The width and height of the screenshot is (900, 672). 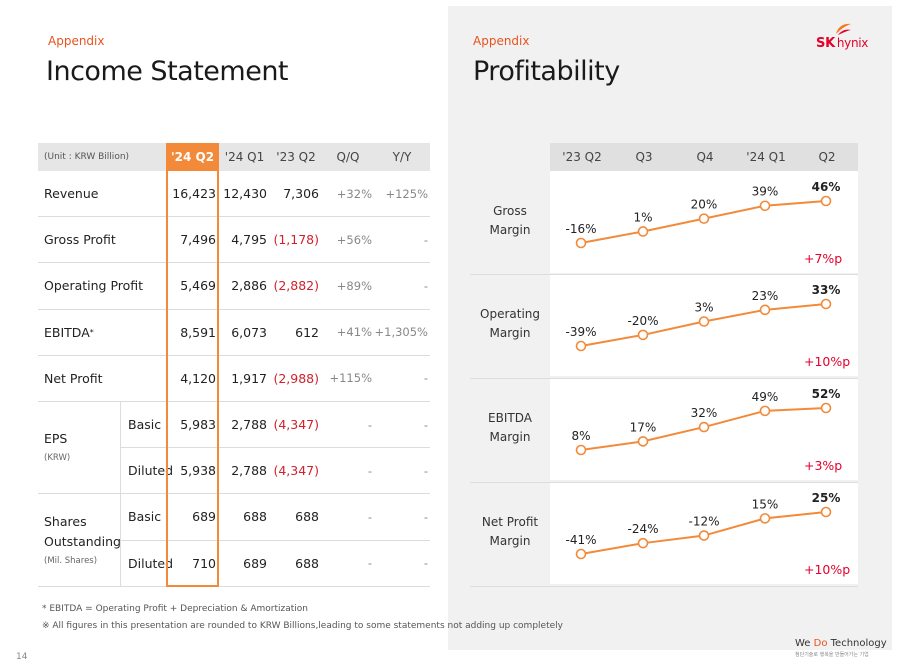 What do you see at coordinates (57, 447) in the screenshot?
I see `eps-label: EPS (KRW)` at bounding box center [57, 447].